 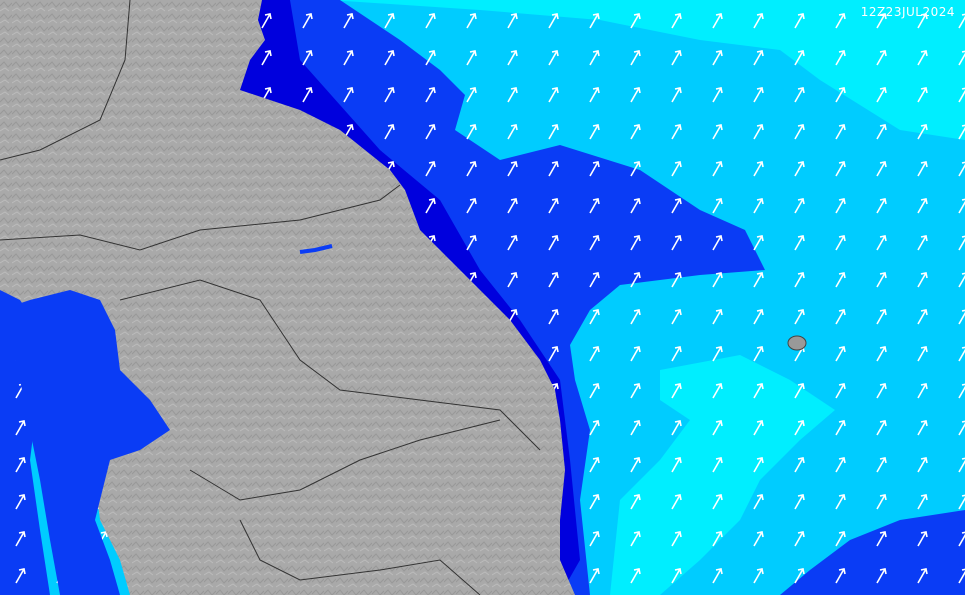 I want to click on lake, so click(x=316, y=249).